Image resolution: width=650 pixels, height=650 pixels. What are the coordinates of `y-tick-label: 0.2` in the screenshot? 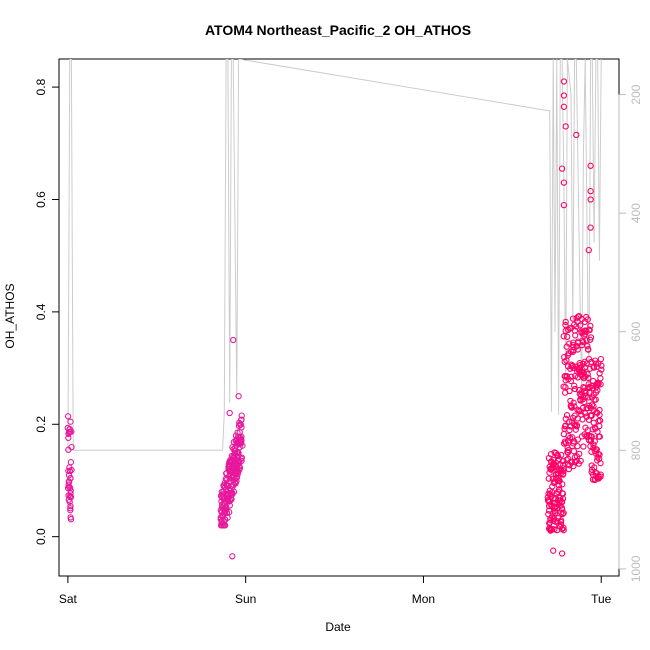 It's located at (41, 424).